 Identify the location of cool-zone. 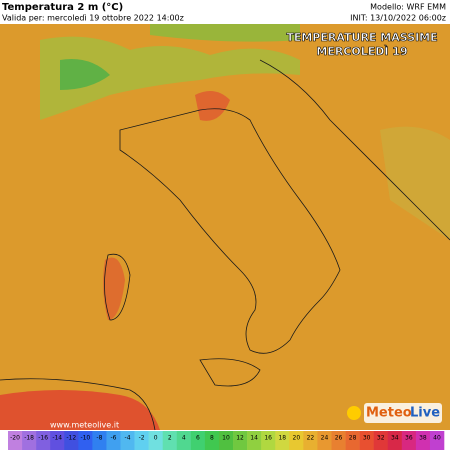
(85, 74).